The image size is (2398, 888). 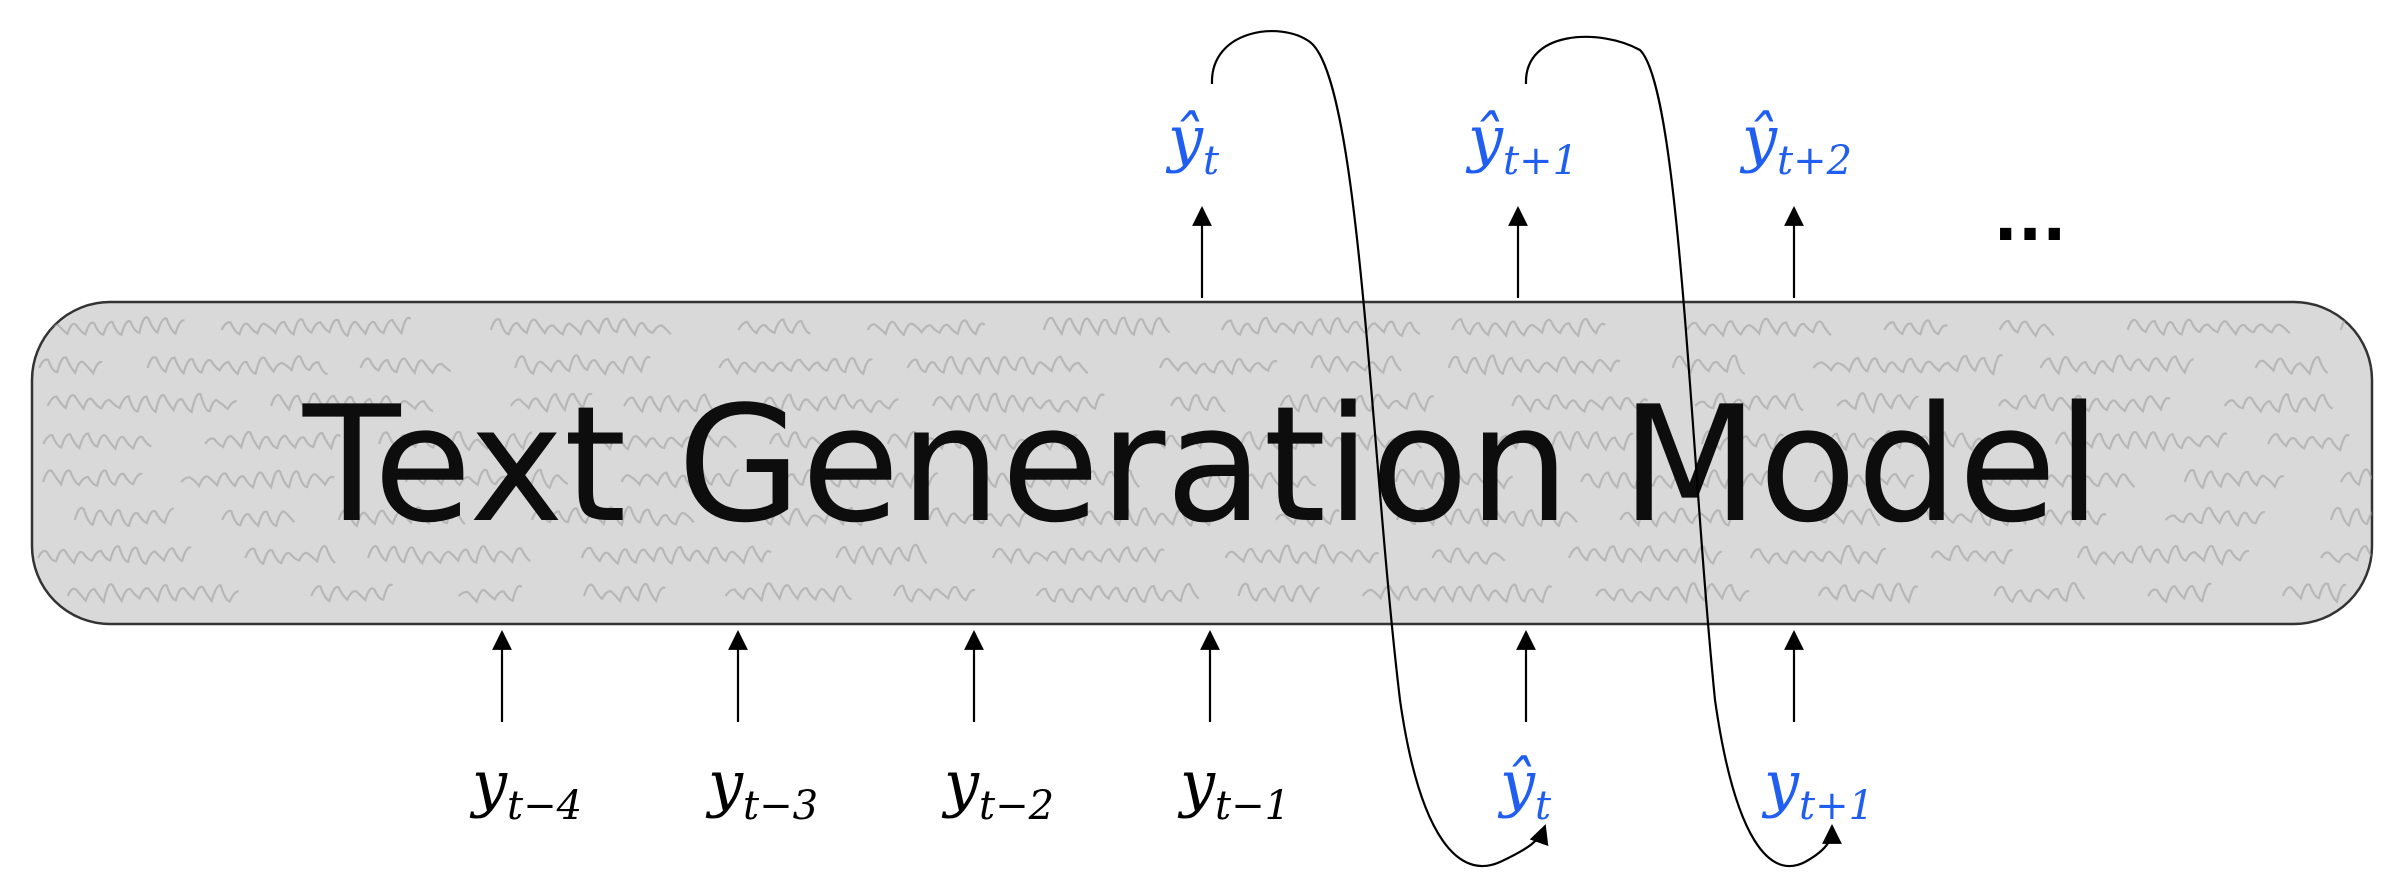 I want to click on output-token: ŷt+1, so click(x=1521, y=143).